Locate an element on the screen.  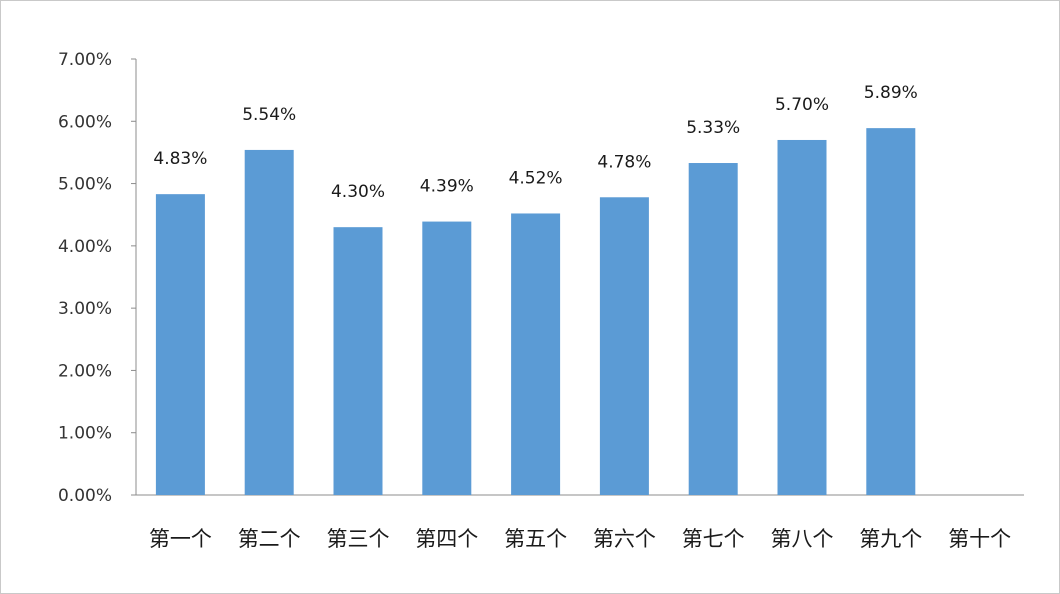
y-tick-label: 5.00% is located at coordinates (85, 185).